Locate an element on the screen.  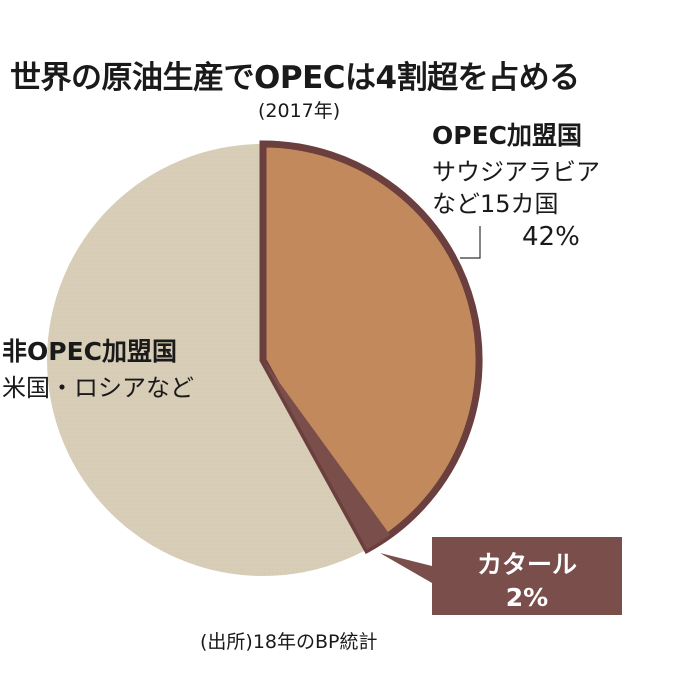
opec-desc-line1: サウジアラビア is located at coordinates (516, 172).